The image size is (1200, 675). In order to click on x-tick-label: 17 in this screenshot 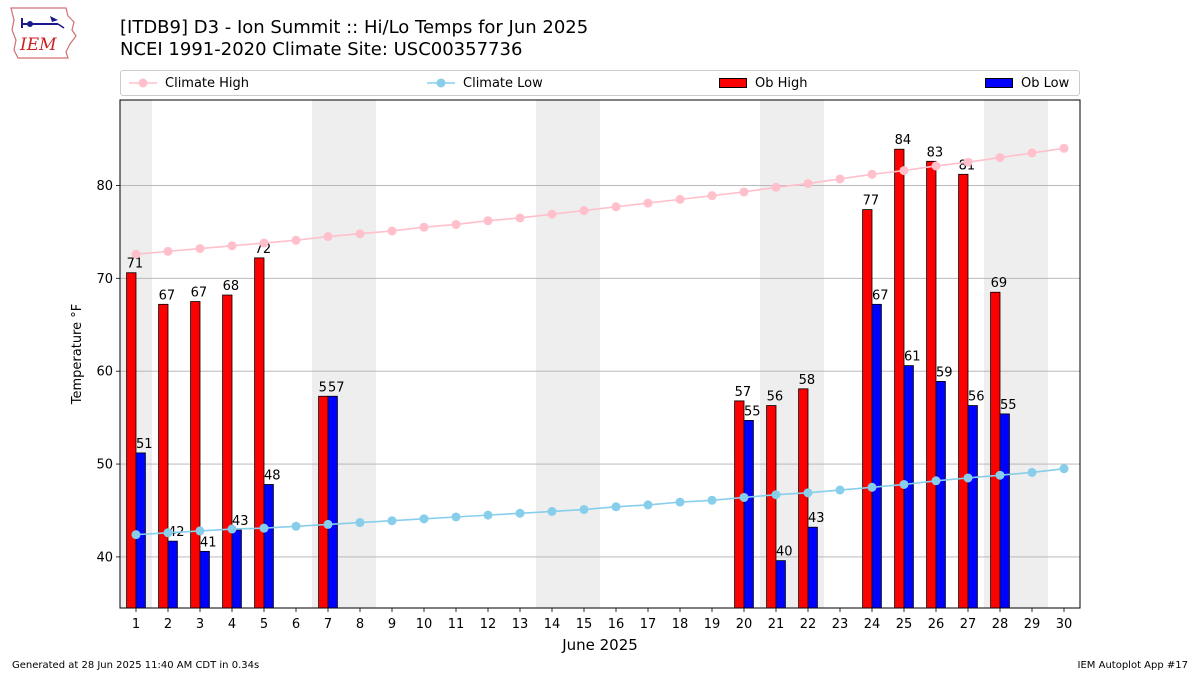, I will do `click(648, 624)`.